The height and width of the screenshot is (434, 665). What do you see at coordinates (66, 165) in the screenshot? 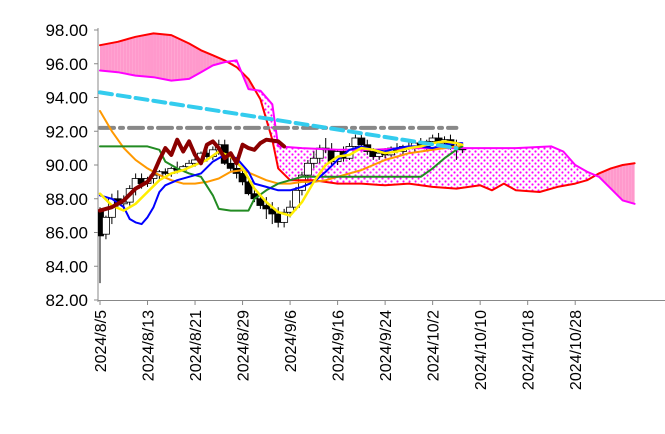
I see `y-tick-label: 90.00` at bounding box center [66, 165].